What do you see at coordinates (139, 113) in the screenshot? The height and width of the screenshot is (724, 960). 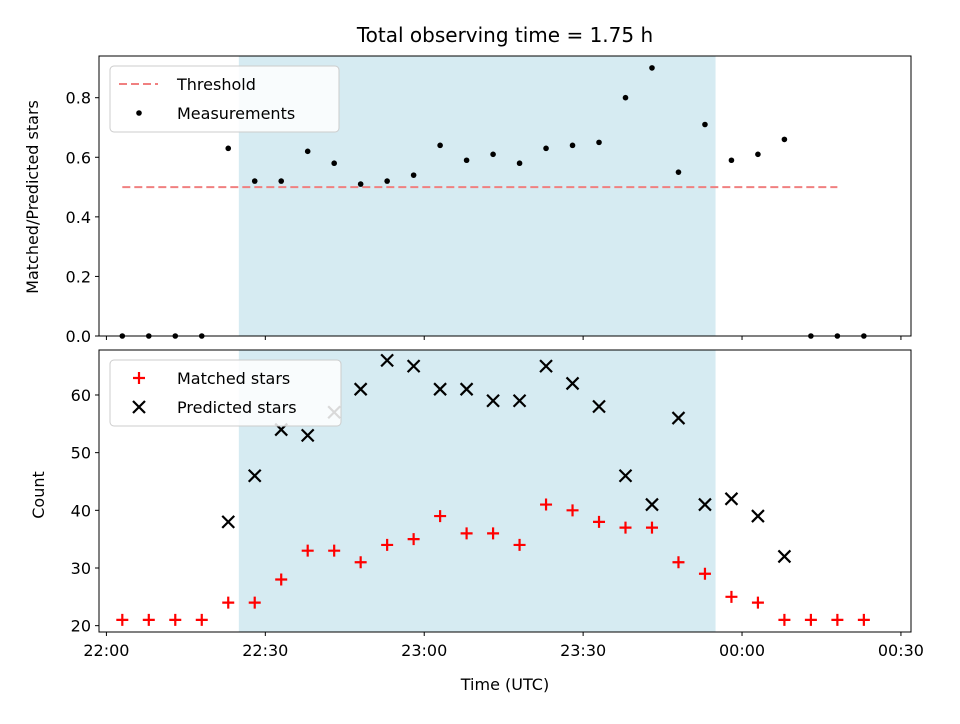 I see `legend-measurement-swatch` at bounding box center [139, 113].